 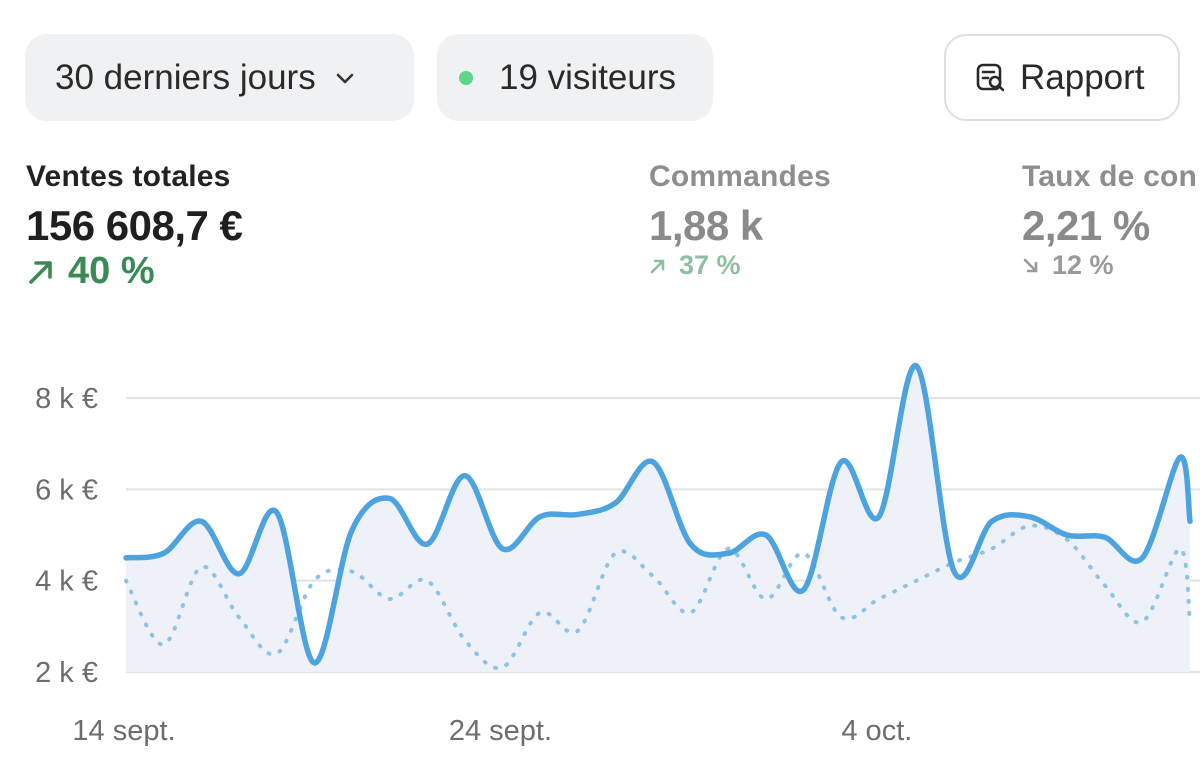 What do you see at coordinates (66, 582) in the screenshot?
I see `y-tick-label: 4 k €` at bounding box center [66, 582].